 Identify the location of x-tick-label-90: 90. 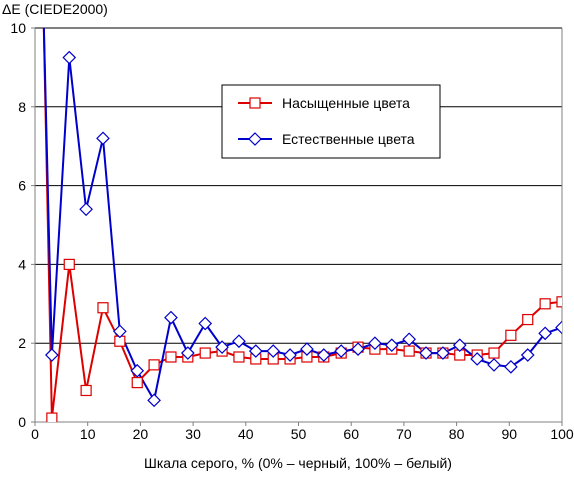
(510, 434).